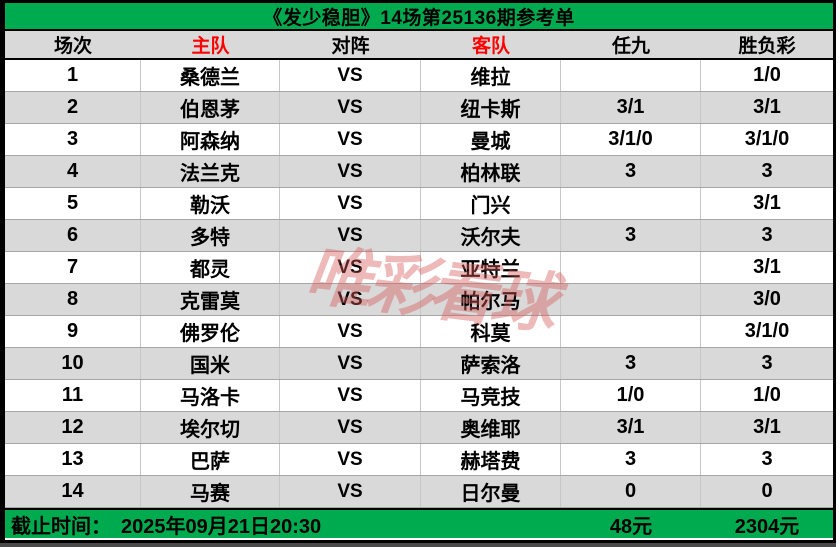  I want to click on table-row: 11 马洛卡 VS 马竞技 1/0 1/0, so click(419, 396).